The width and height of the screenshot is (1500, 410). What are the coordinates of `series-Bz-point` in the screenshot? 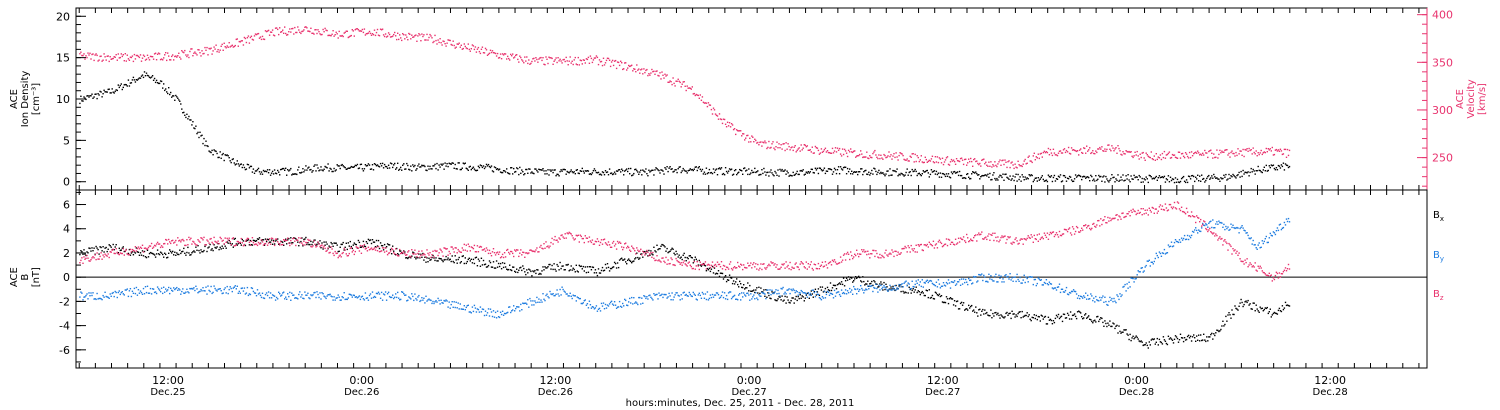 It's located at (166, 239).